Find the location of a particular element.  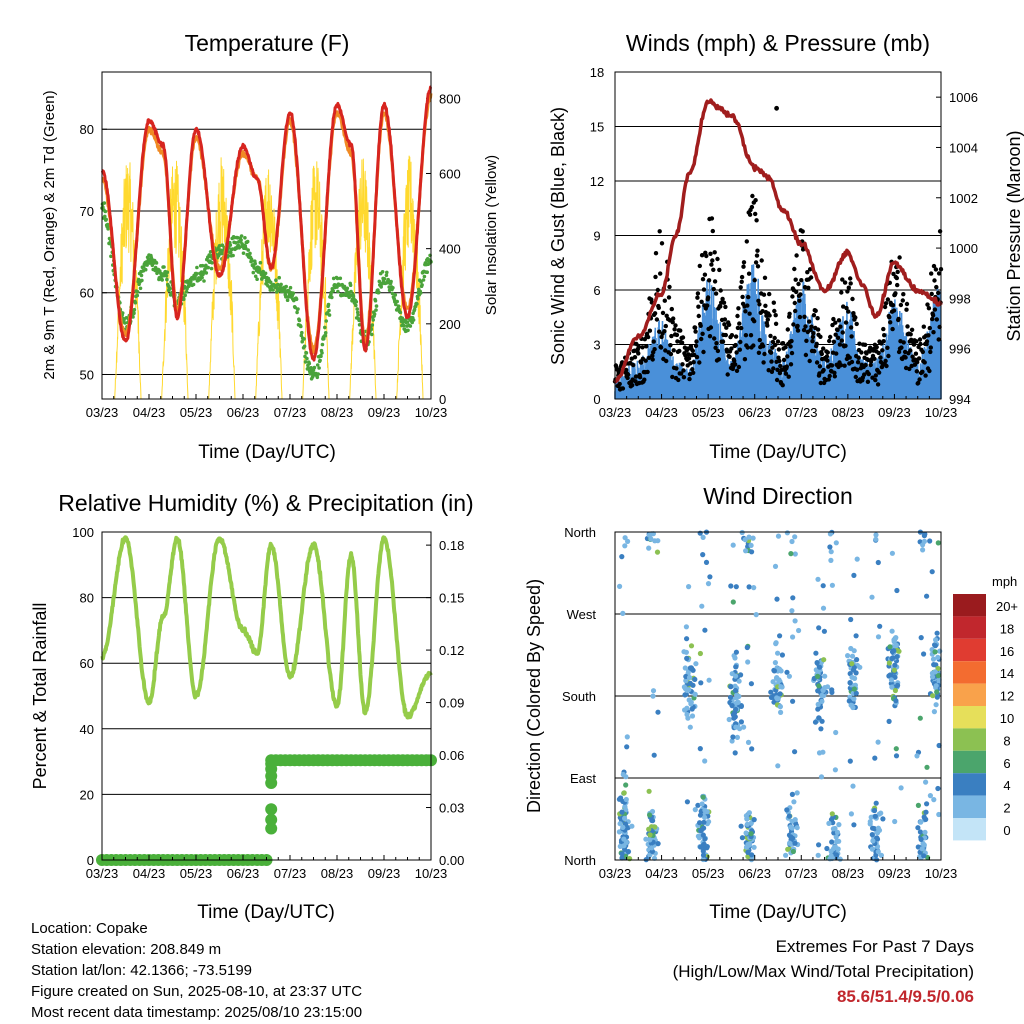

temperature-xlabel: Time (Day/UTC) is located at coordinates (267, 452).